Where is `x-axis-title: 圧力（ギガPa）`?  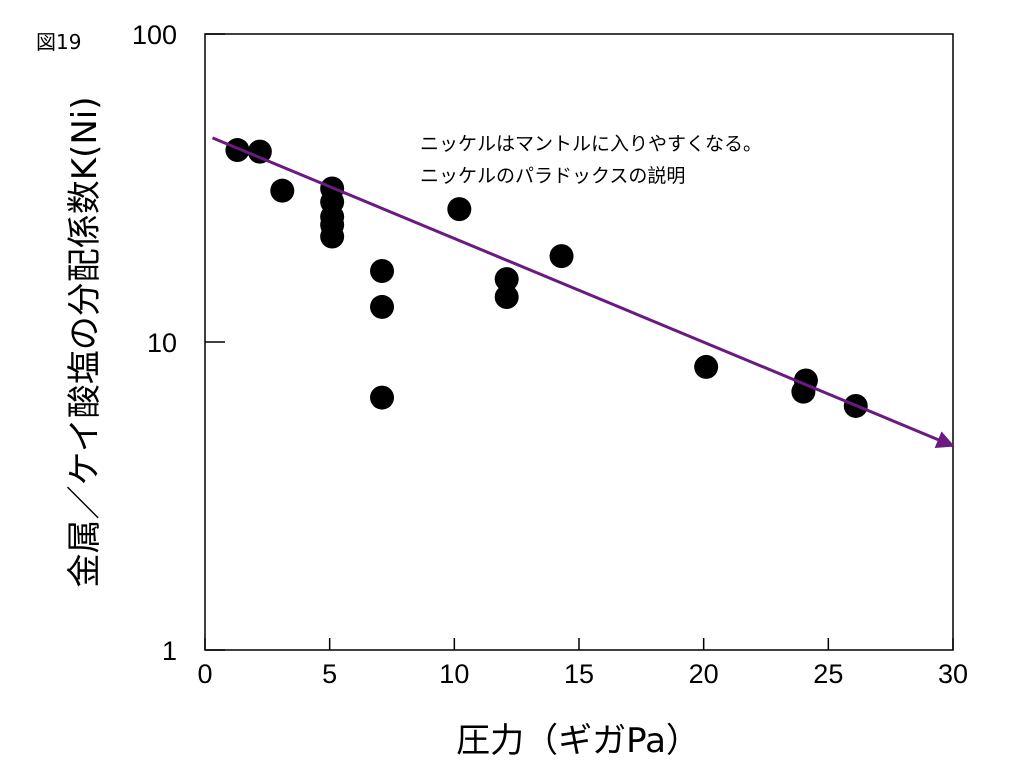 x-axis-title: 圧力（ギガPa） is located at coordinates (578, 741).